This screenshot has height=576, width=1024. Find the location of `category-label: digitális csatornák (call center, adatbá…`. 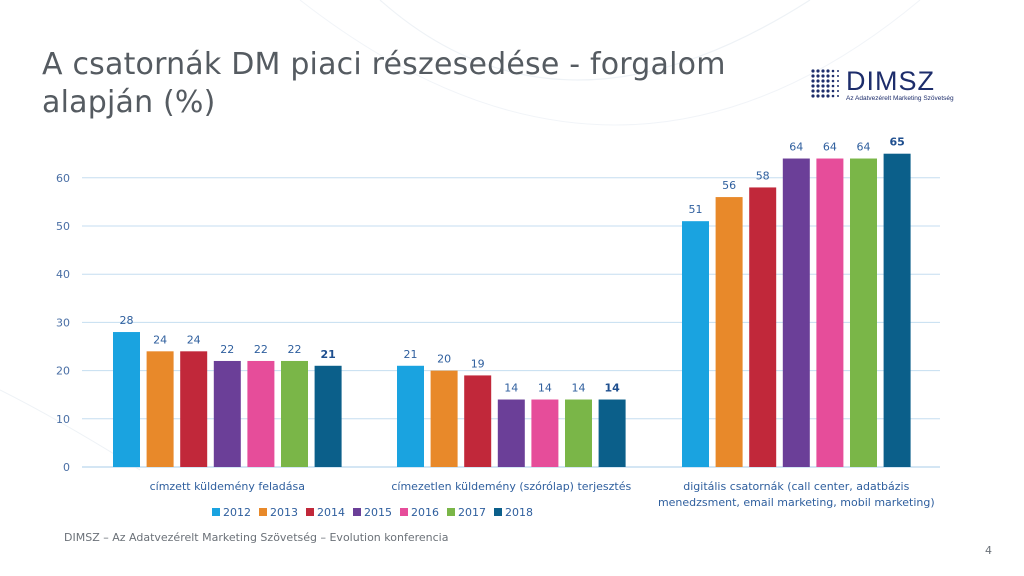

category-label: digitális csatornák (call center, adatbá… is located at coordinates (796, 486).